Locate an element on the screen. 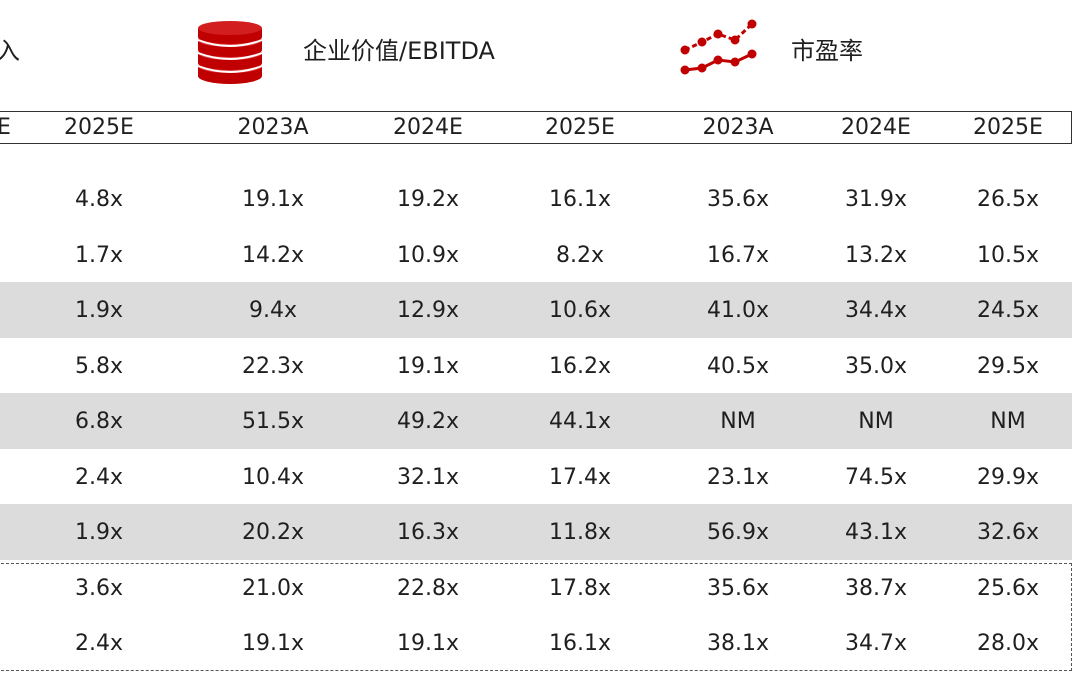 The image size is (1080, 680). table-cell: 5.8x is located at coordinates (98, 366).